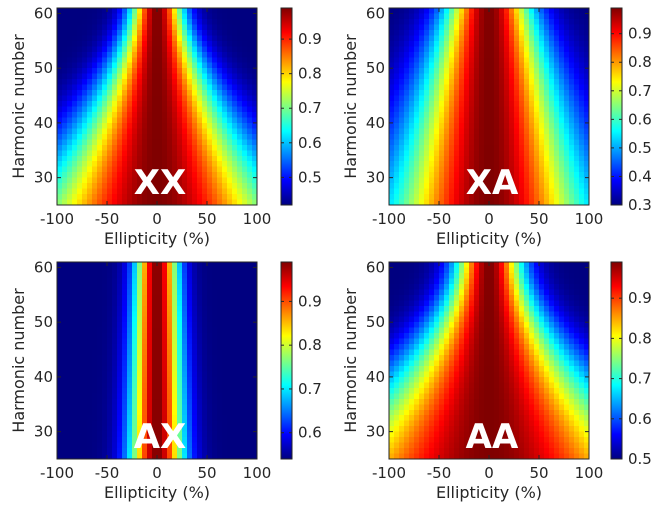  I want to click on x-tick-label: -50, so click(439, 219).